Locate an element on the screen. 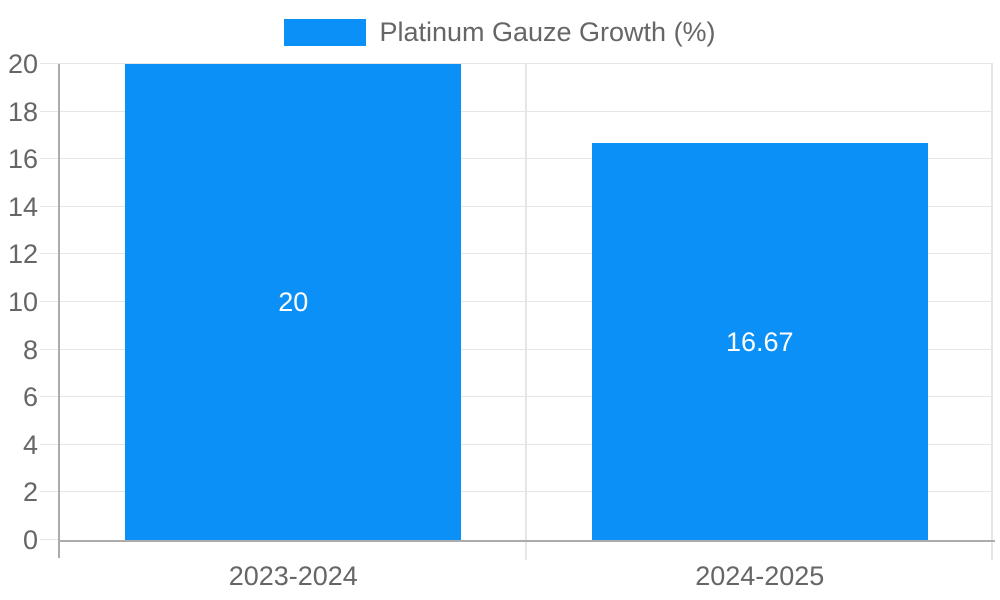 This screenshot has width=1000, height=600. legend: Platinum Gauze Growth (%) is located at coordinates (500, 32).